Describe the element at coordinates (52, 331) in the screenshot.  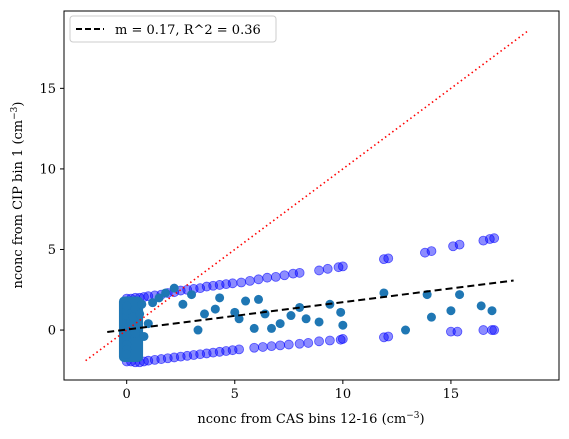
I see `y-tick-label: 0` at that location.